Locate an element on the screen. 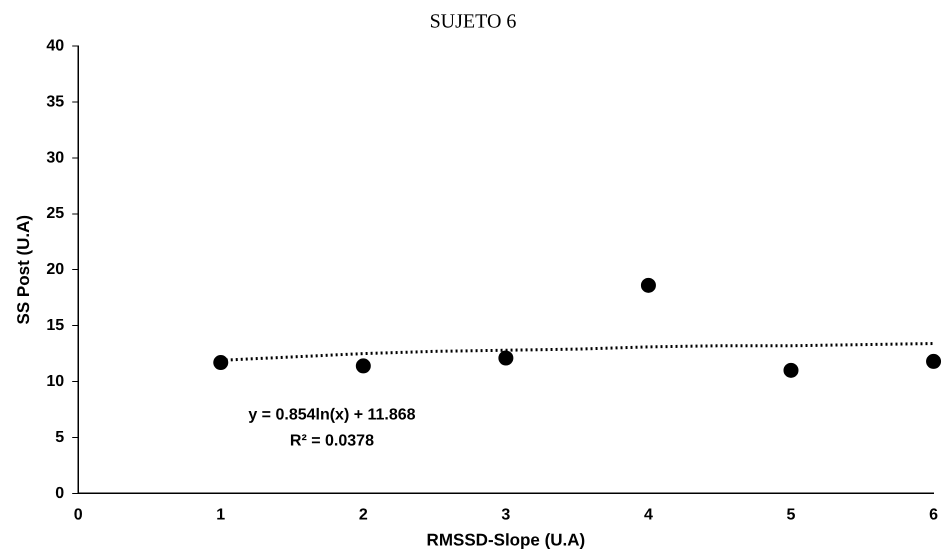 The height and width of the screenshot is (555, 944). annotation: R² = 0.0378 is located at coordinates (332, 441).